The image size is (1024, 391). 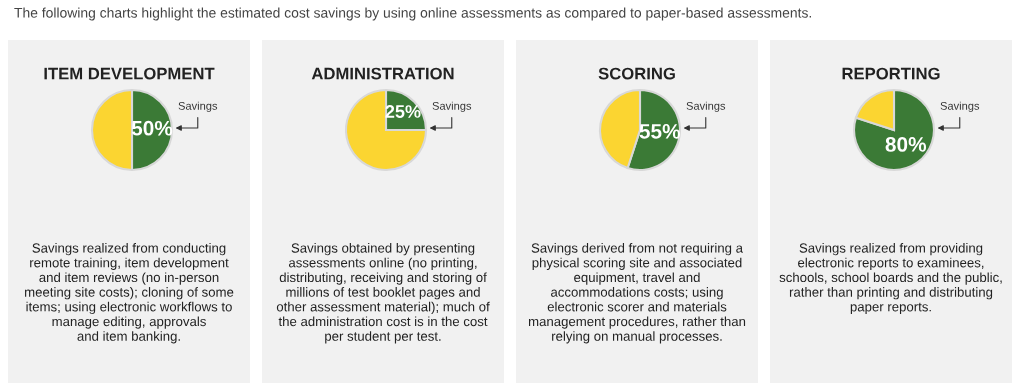 What do you see at coordinates (890, 279) in the screenshot?
I see `text: Savings realized from providing electronic reports to examinees, schools, school boards and the public, rather than printing and distributing paper reports.` at bounding box center [890, 279].